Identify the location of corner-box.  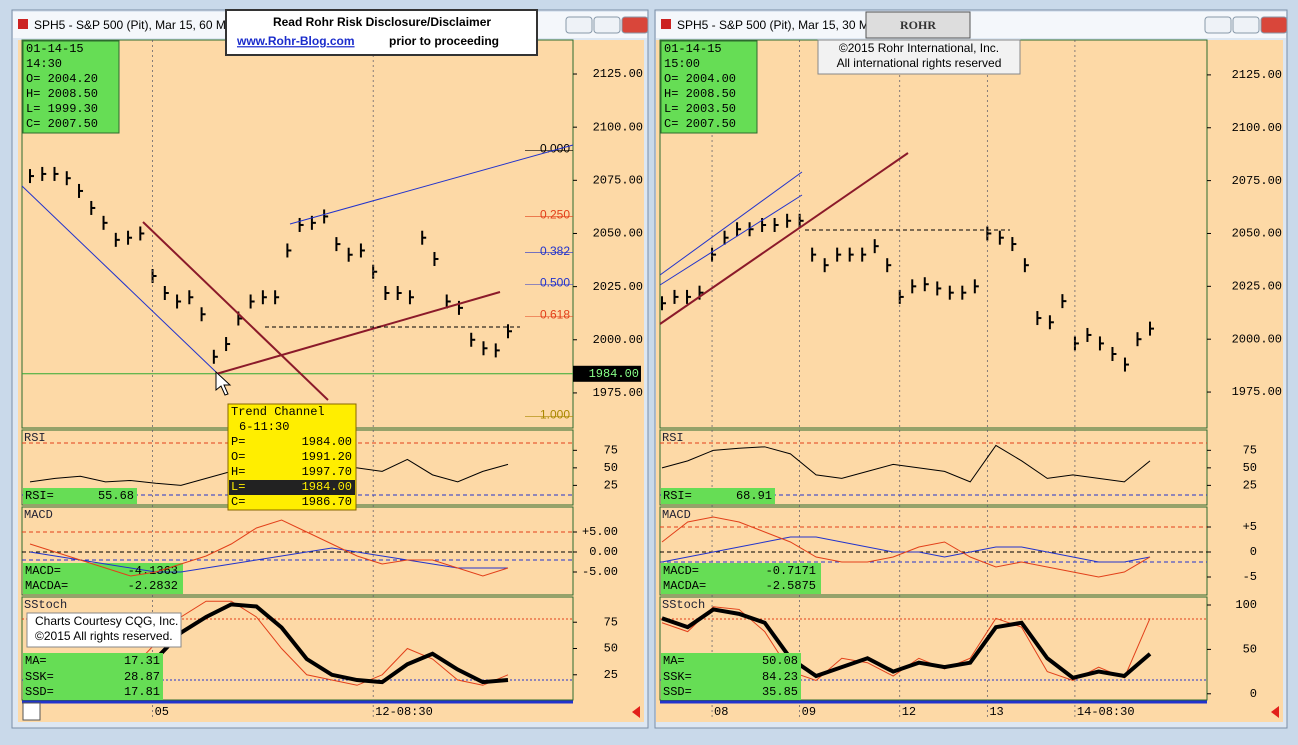
(31, 711).